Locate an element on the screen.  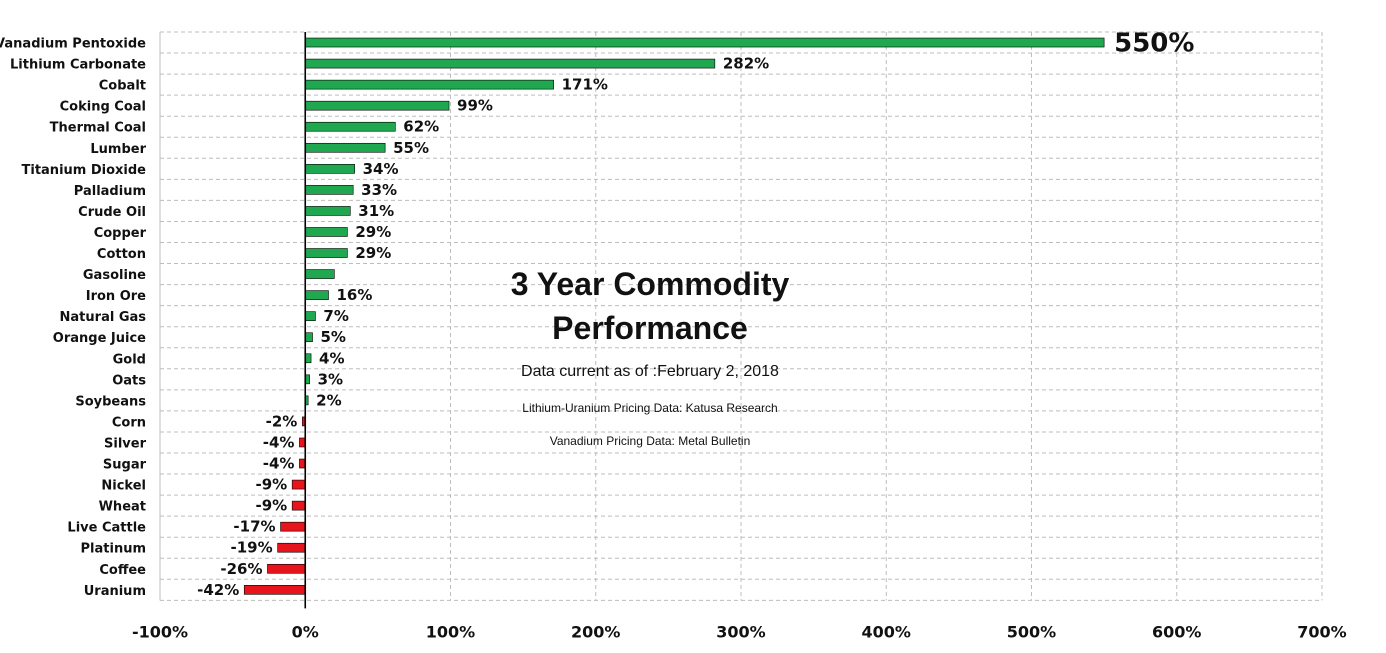
data-label: -42% is located at coordinates (218, 590).